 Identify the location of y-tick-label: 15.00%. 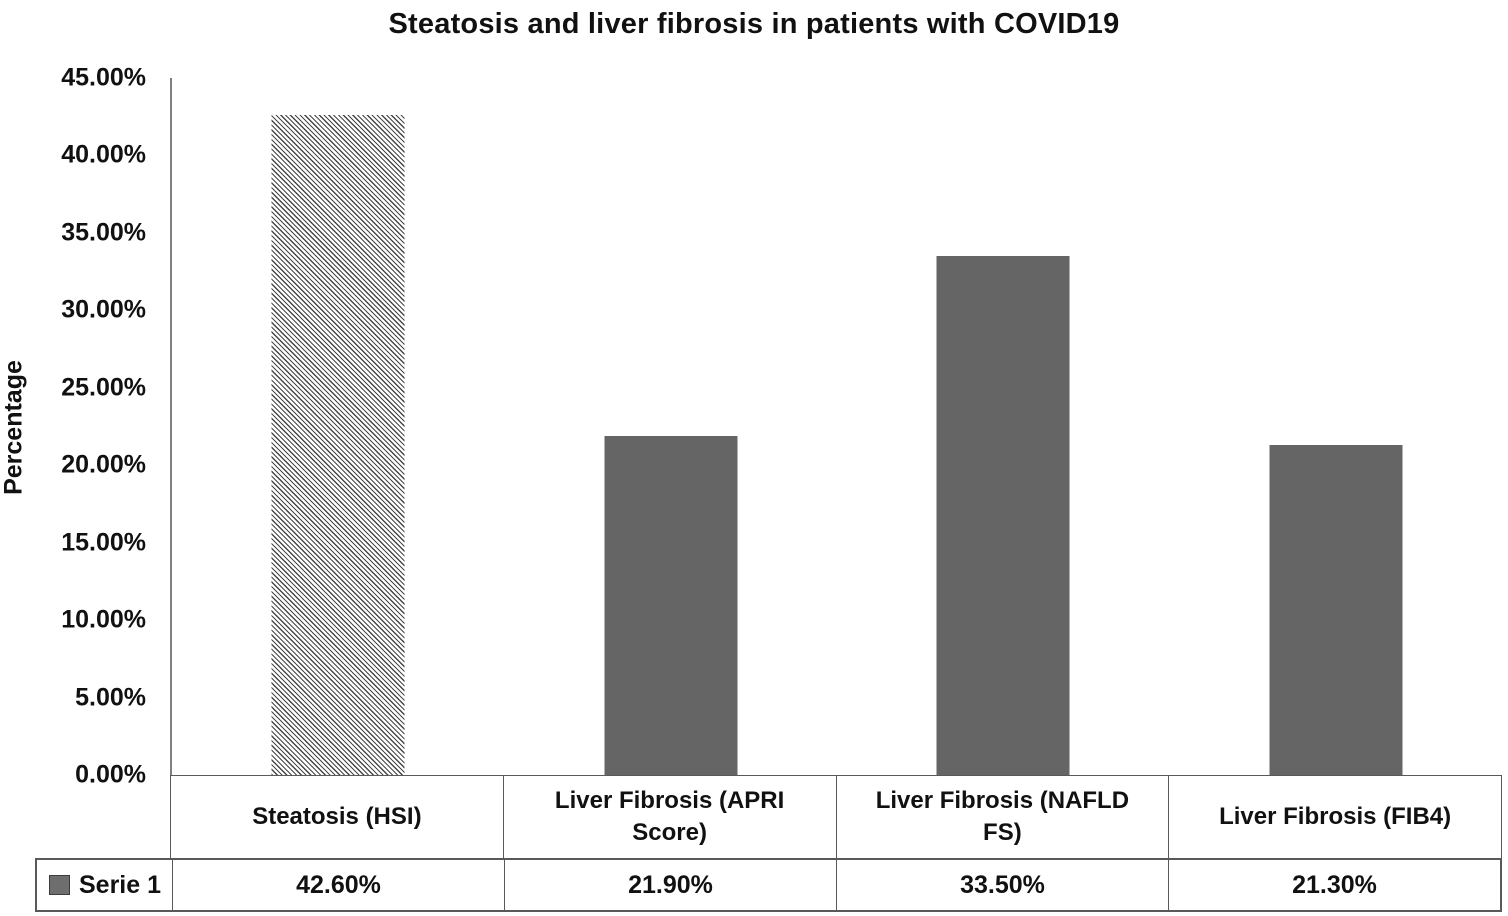
(103, 542).